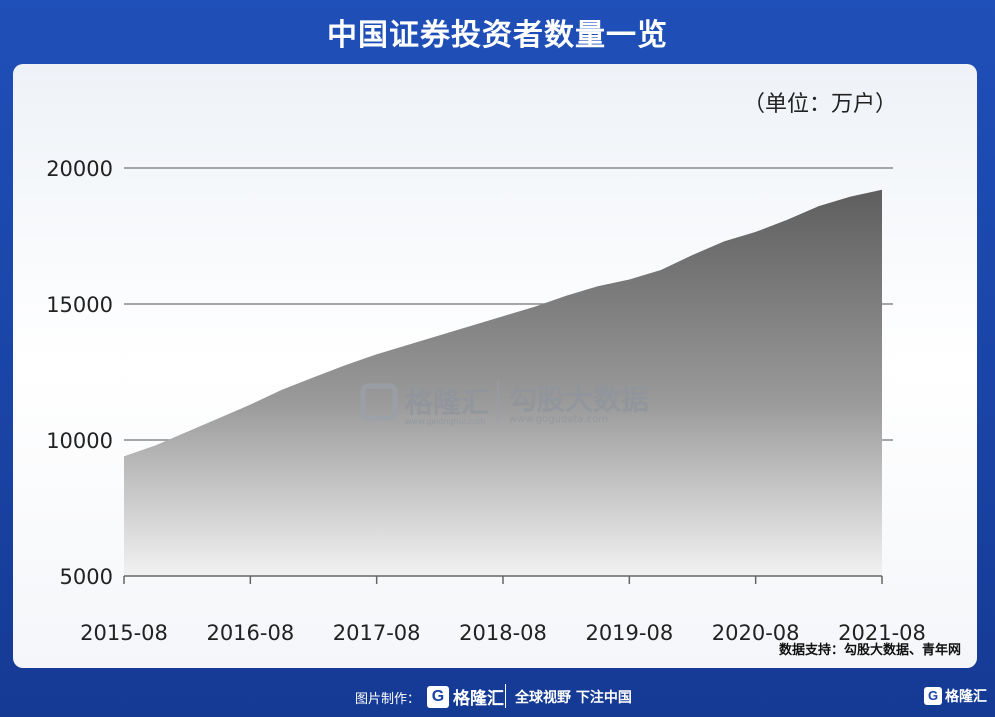 This screenshot has width=995, height=717. Describe the element at coordinates (505, 696) in the screenshot. I see `footer-divider` at that location.